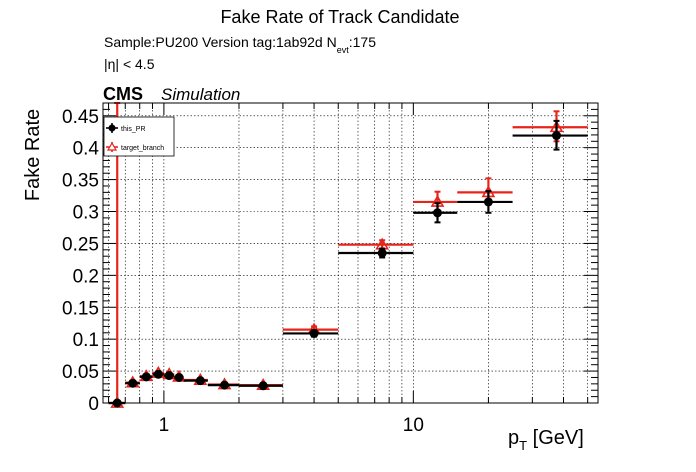 This screenshot has width=696, height=472. What do you see at coordinates (513, 438) in the screenshot?
I see `x-axis-title-main: p` at bounding box center [513, 438].